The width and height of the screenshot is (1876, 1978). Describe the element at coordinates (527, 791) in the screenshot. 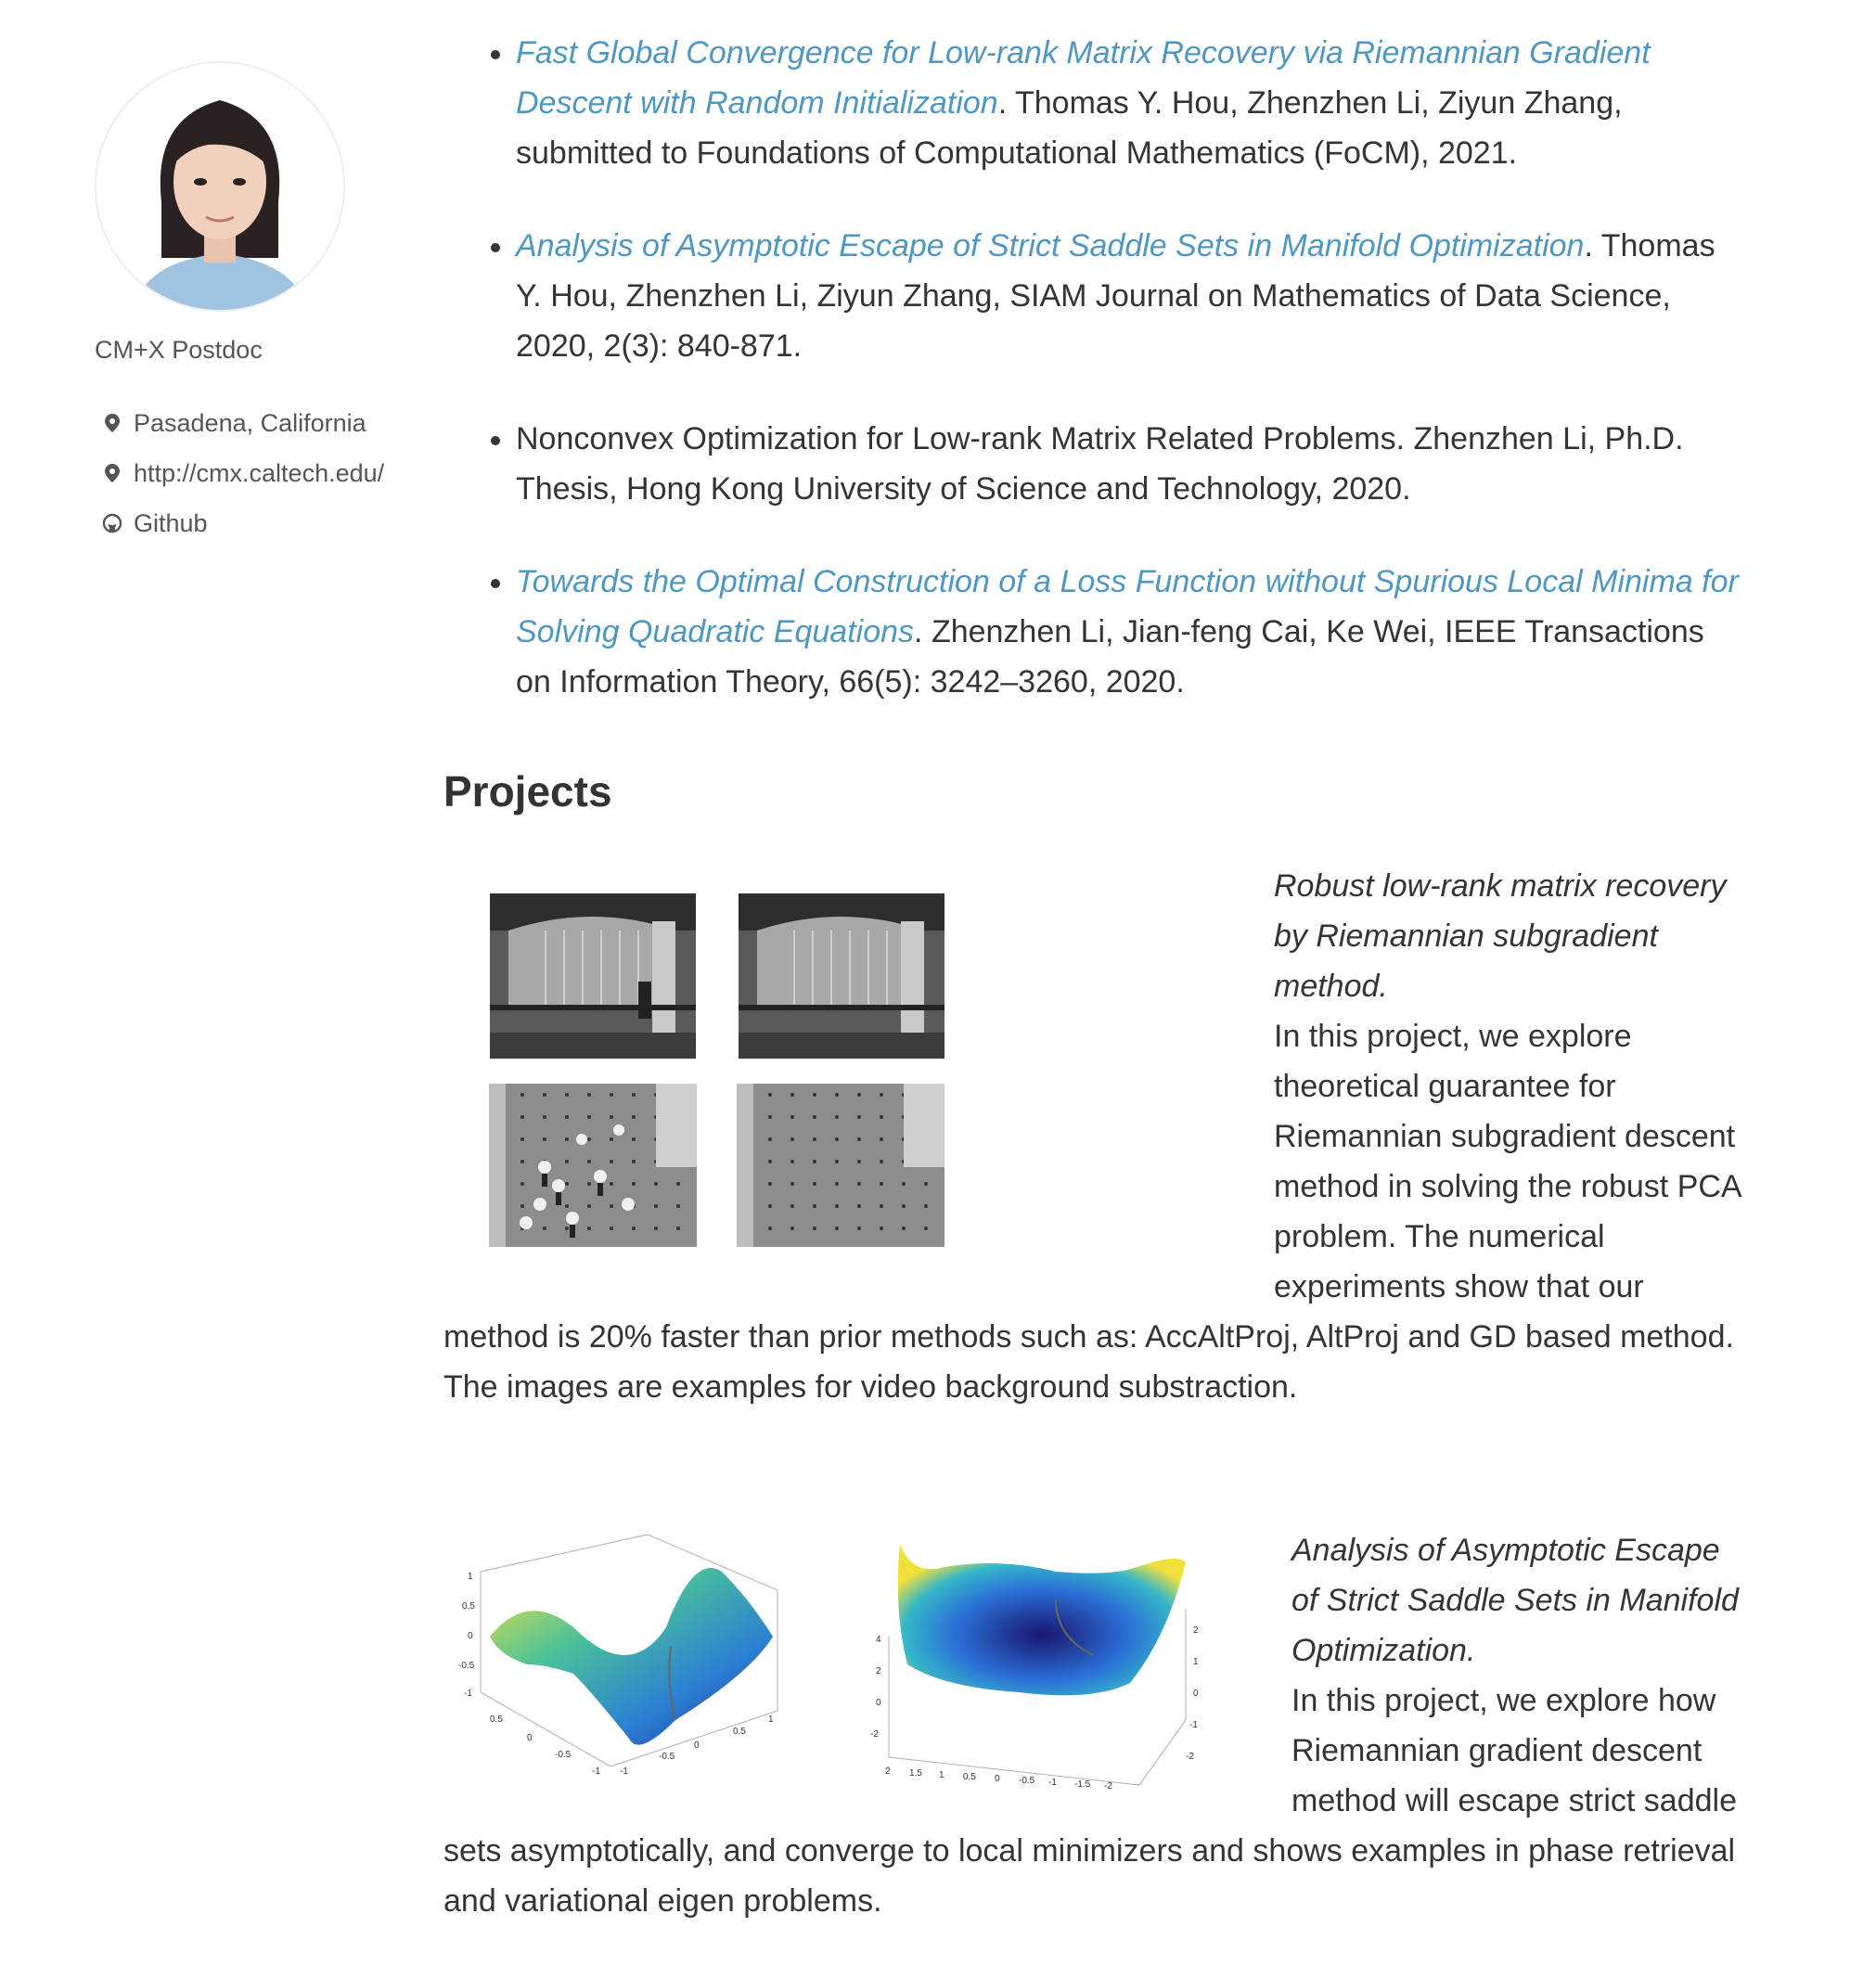

I see `projects-heading: Projects` at that location.